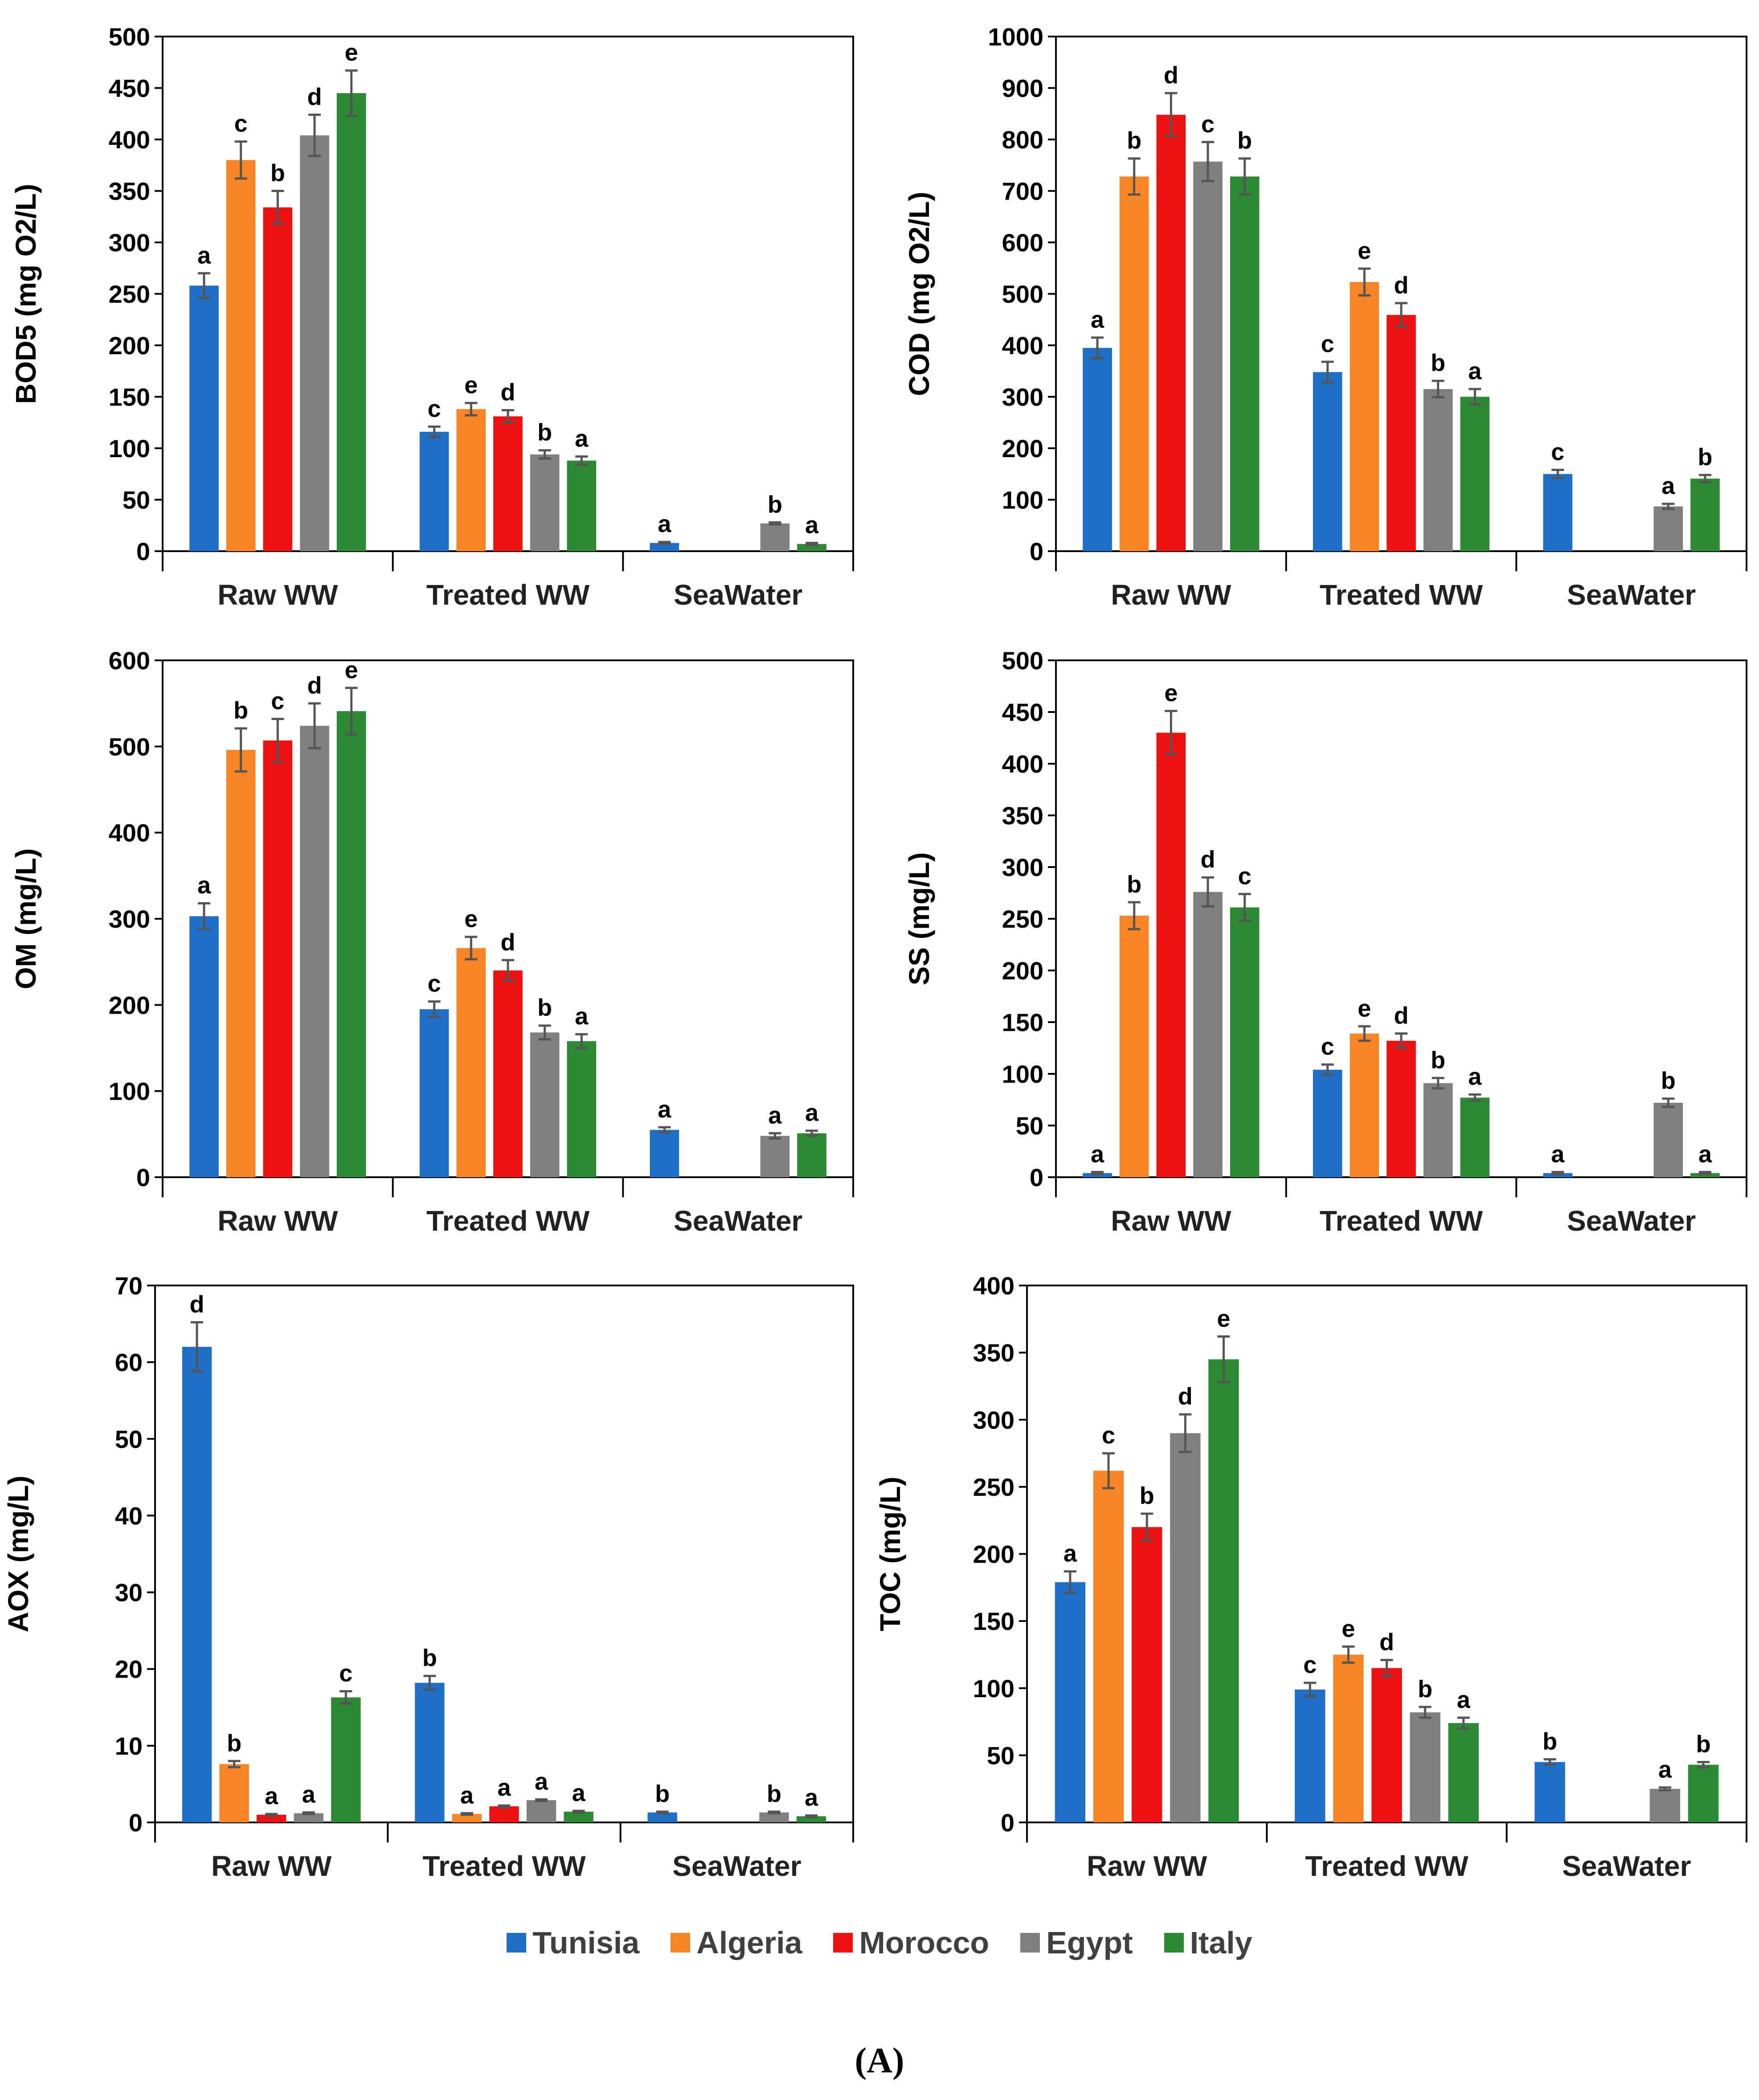 This screenshot has width=1759, height=2100. I want to click on legend-swatch-egypt, so click(1030, 1943).